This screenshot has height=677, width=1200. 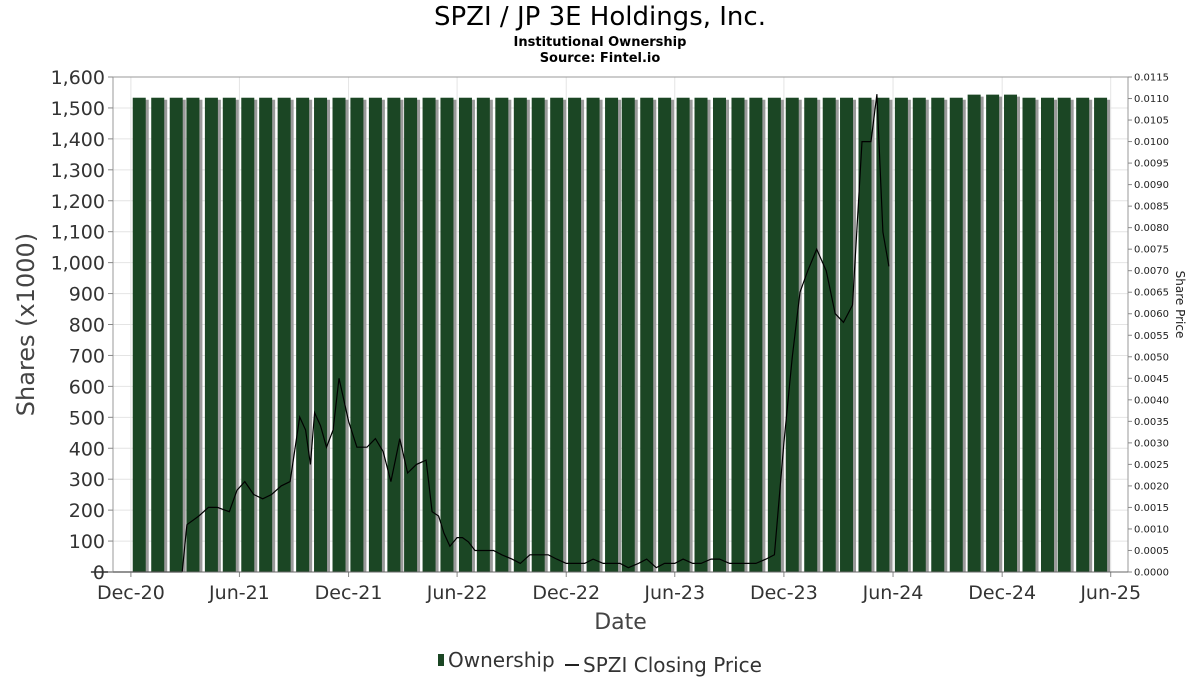 I want to click on y2-tick-label: 0.0100, so click(x=1151, y=142).